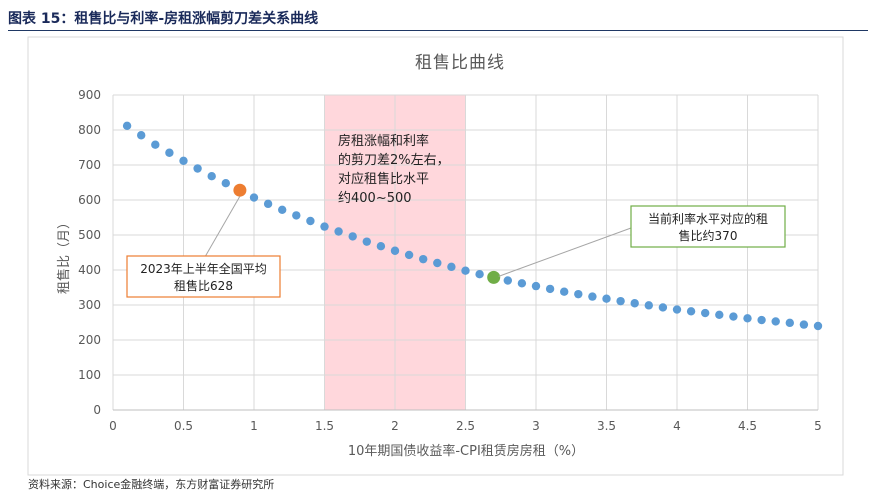  I want to click on y-tick-label: 400, so click(89, 270).